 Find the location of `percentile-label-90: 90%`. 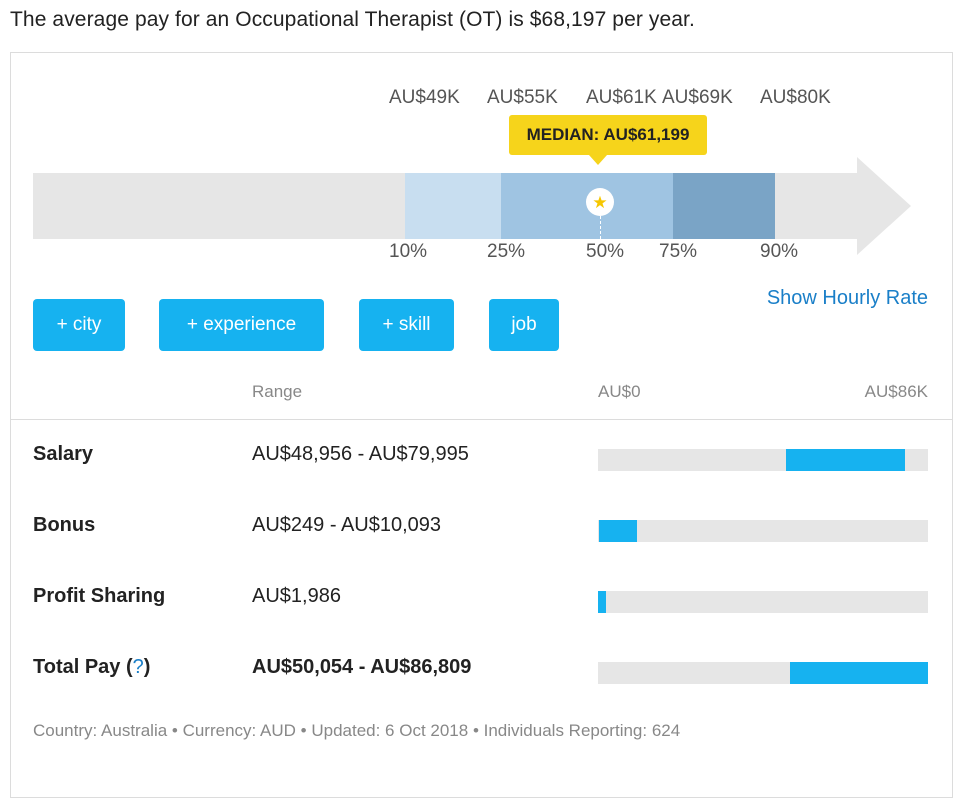

percentile-label-90: 90% is located at coordinates (779, 251).